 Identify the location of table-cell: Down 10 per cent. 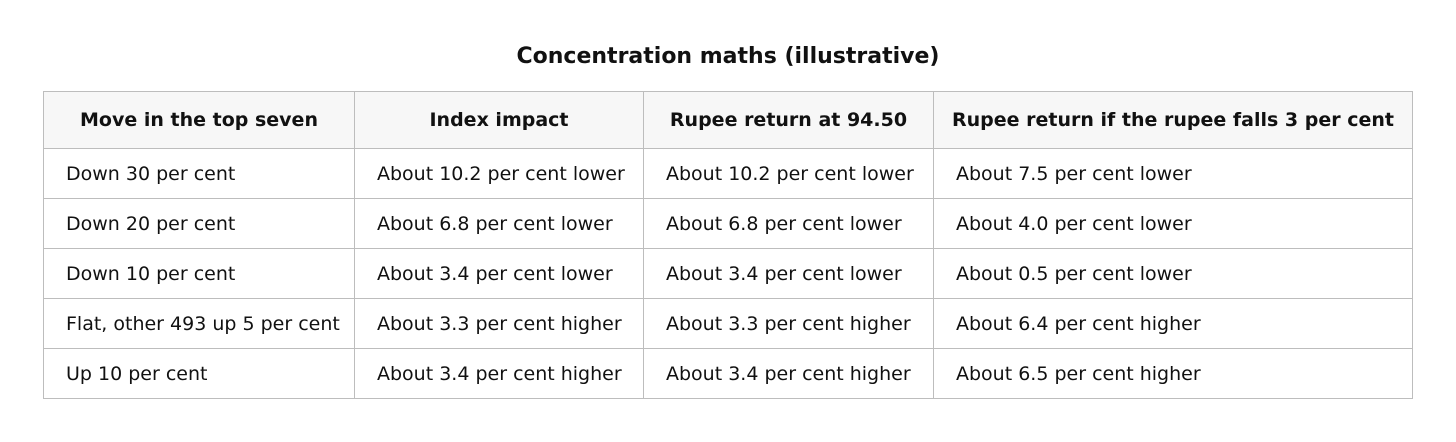
(199, 273).